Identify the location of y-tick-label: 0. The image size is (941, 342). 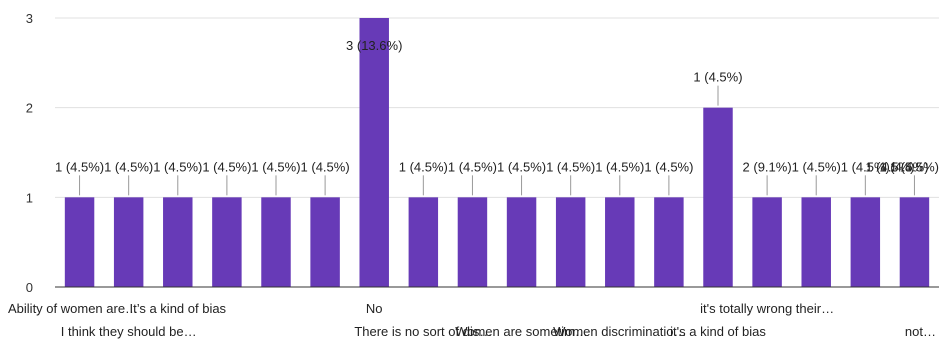
(29, 287).